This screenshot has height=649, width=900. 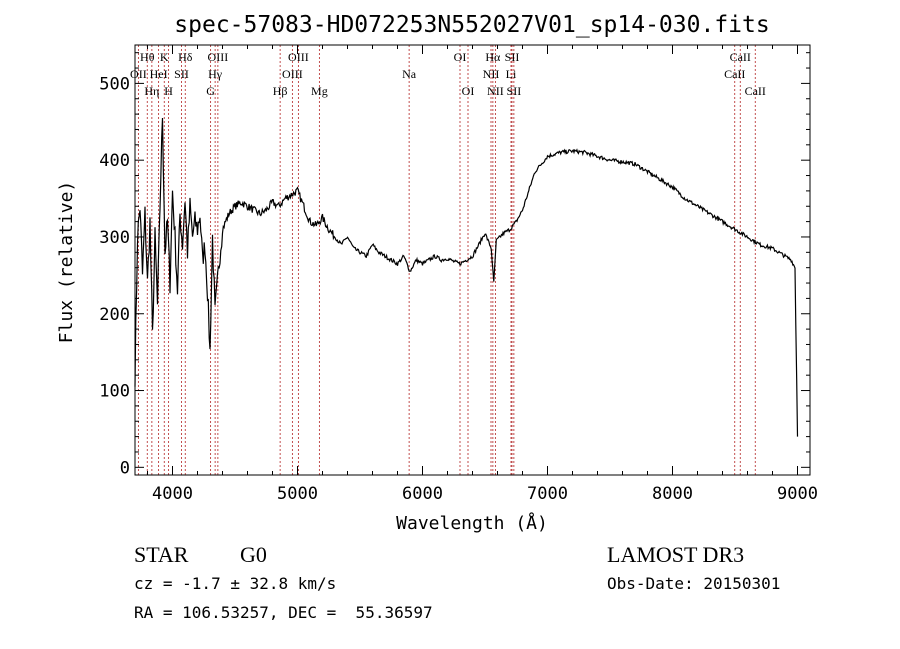 I want to click on line-marker-label: Hβ, so click(x=280, y=91).